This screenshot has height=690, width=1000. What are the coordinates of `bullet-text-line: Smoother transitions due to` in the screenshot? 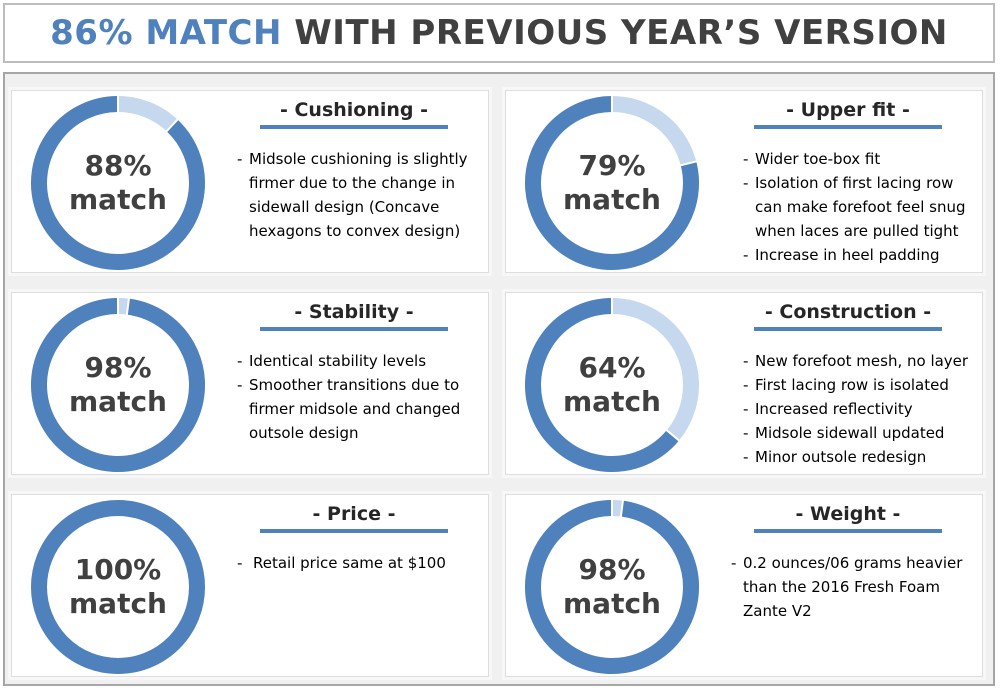 It's located at (354, 385).